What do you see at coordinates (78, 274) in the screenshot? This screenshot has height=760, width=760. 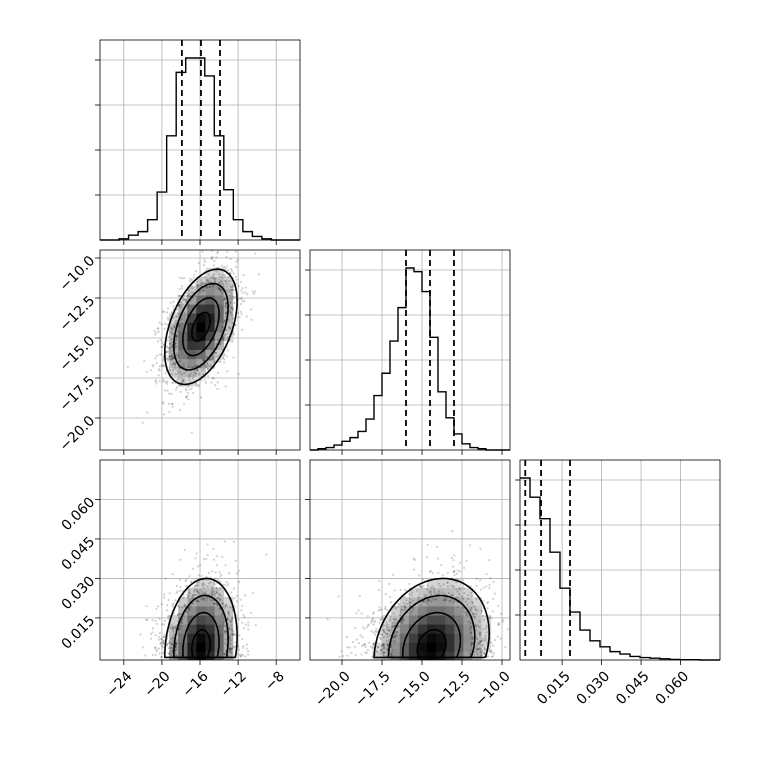 I see `y-tick-label: −10.0` at bounding box center [78, 274].